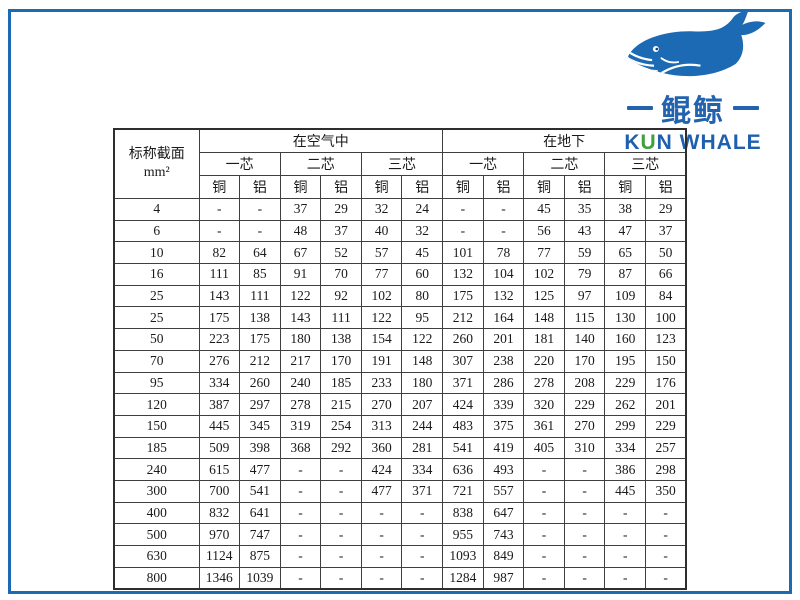  What do you see at coordinates (584, 231) in the screenshot?
I see `value-cell: 43` at bounding box center [584, 231].